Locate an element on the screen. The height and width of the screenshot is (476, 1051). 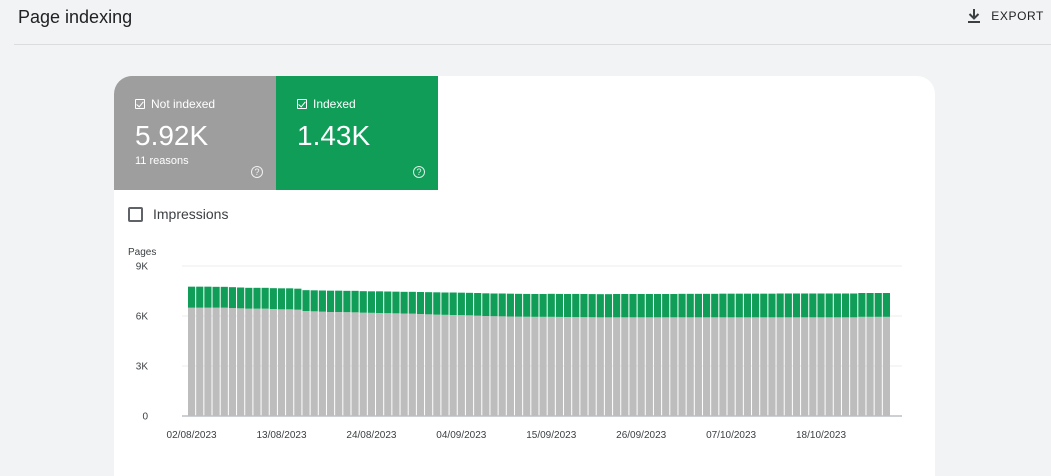
download-icon is located at coordinates (974, 16).